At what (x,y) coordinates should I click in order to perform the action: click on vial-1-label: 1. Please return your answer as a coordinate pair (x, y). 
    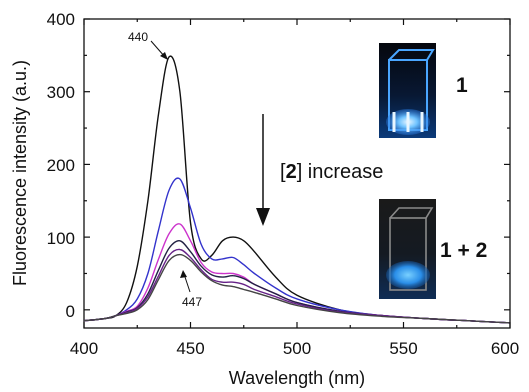
    Looking at the image, I should click on (462, 85).